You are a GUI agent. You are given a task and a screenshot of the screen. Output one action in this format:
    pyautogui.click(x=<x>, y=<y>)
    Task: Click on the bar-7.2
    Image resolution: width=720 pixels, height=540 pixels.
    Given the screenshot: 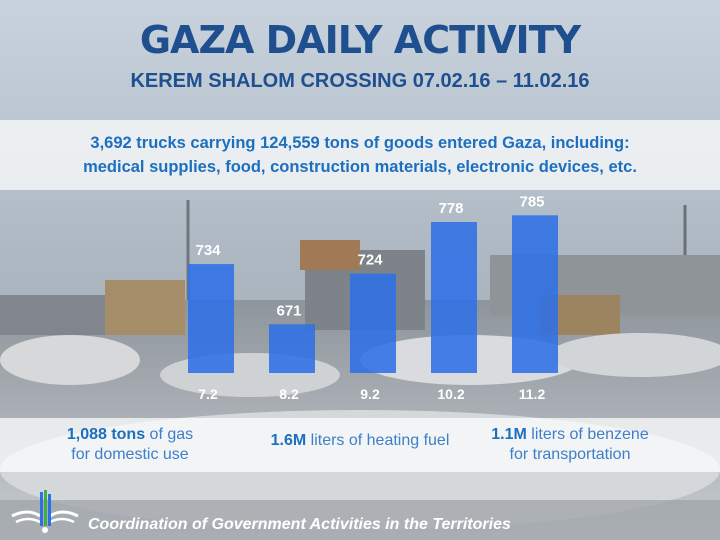 What is the action you would take?
    pyautogui.click(x=211, y=318)
    